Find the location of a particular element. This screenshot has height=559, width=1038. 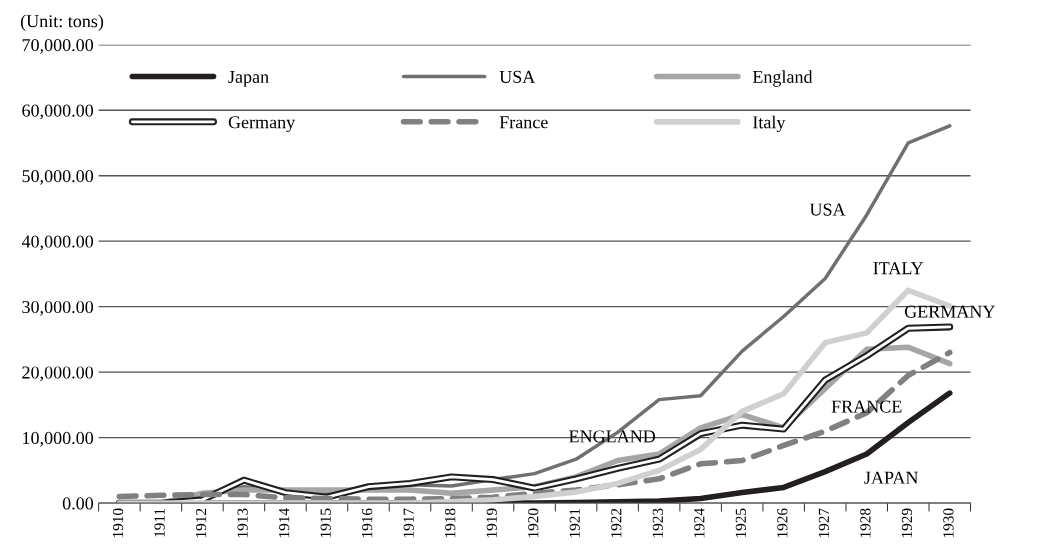

legend-label: USA is located at coordinates (517, 76).